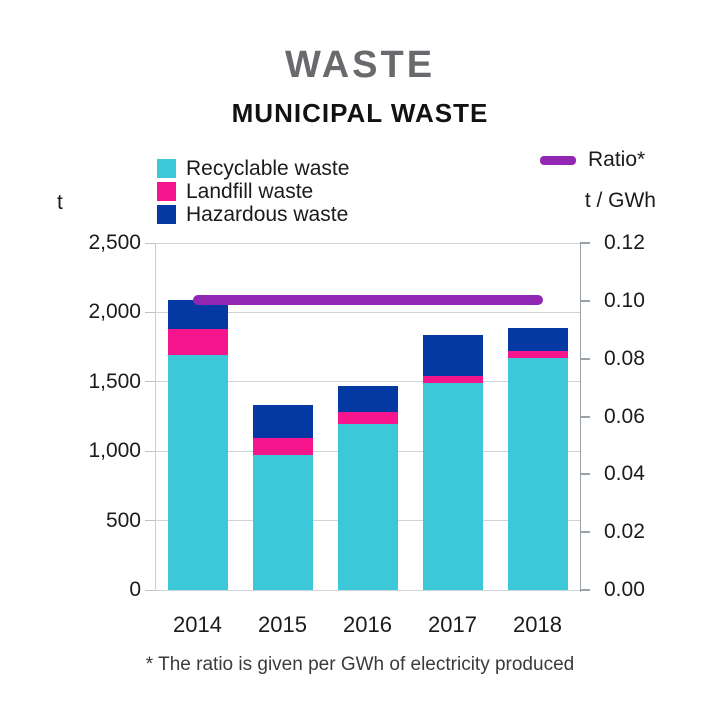 The height and width of the screenshot is (727, 720). I want to click on legend-item-ratio: Ratio*, so click(592, 160).